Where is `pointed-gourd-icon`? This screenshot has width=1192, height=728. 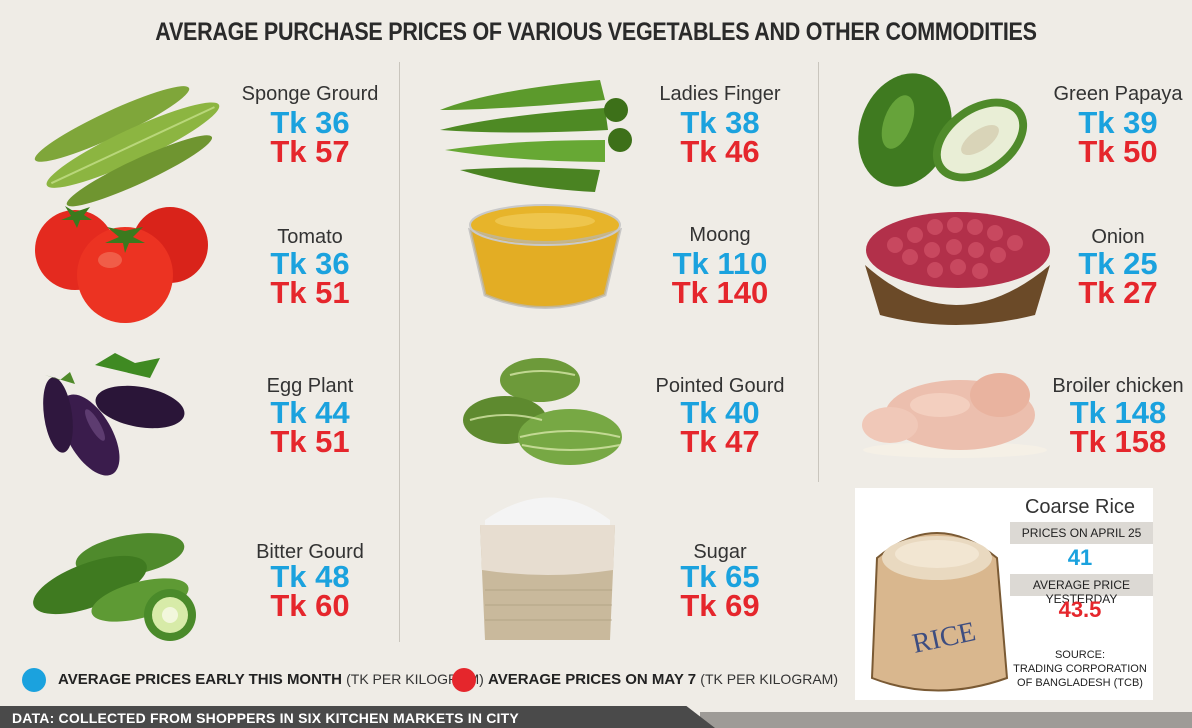
pointed-gourd-icon is located at coordinates (542, 411).